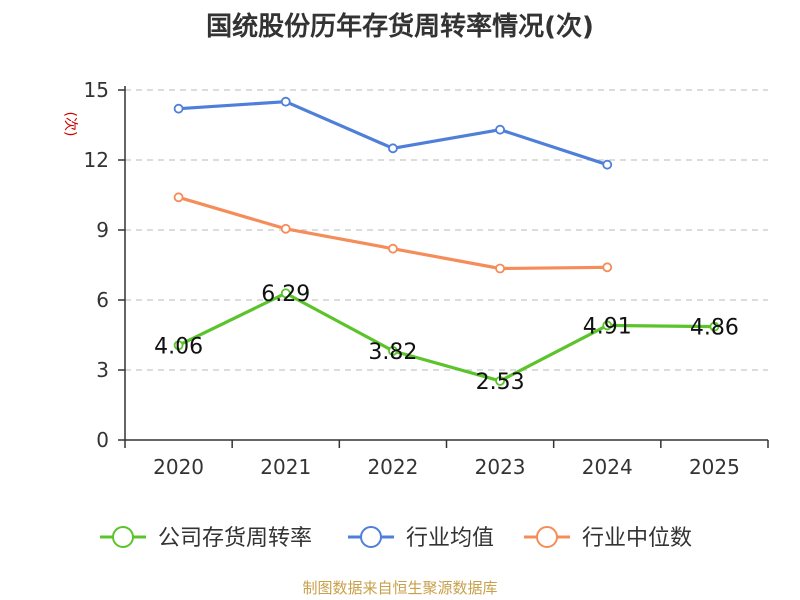  What do you see at coordinates (70, 124) in the screenshot?
I see `y-axis-label: (次)` at bounding box center [70, 124].